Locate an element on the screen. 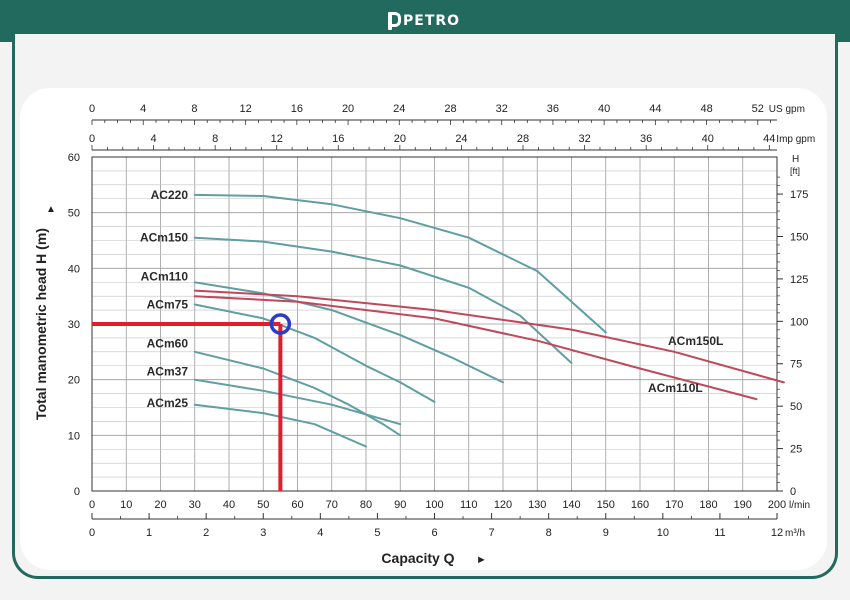  series-line-acm75 is located at coordinates (314, 353).